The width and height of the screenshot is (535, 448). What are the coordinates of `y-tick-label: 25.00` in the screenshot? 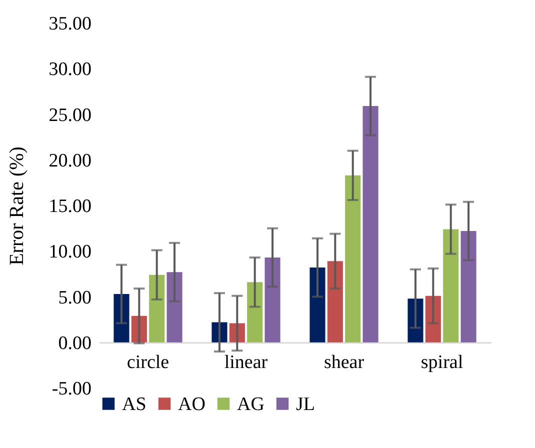 It's located at (70, 115).